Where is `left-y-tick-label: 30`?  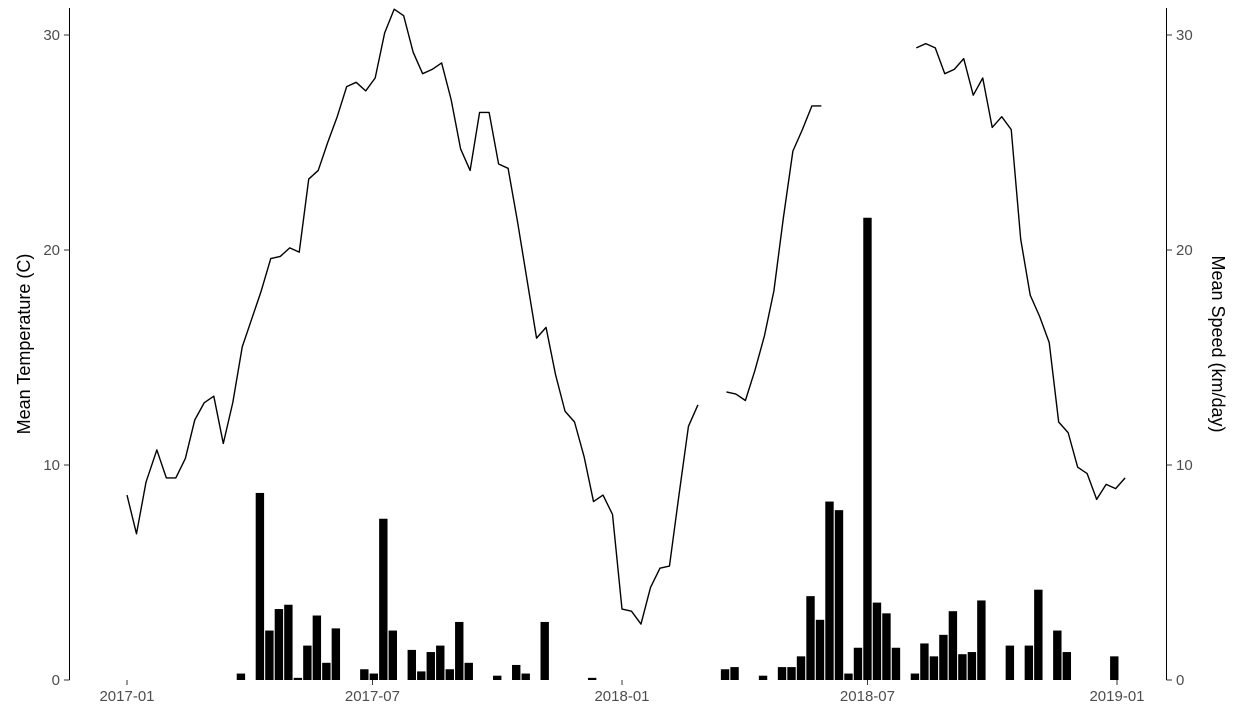 left-y-tick-label: 30 is located at coordinates (51, 35).